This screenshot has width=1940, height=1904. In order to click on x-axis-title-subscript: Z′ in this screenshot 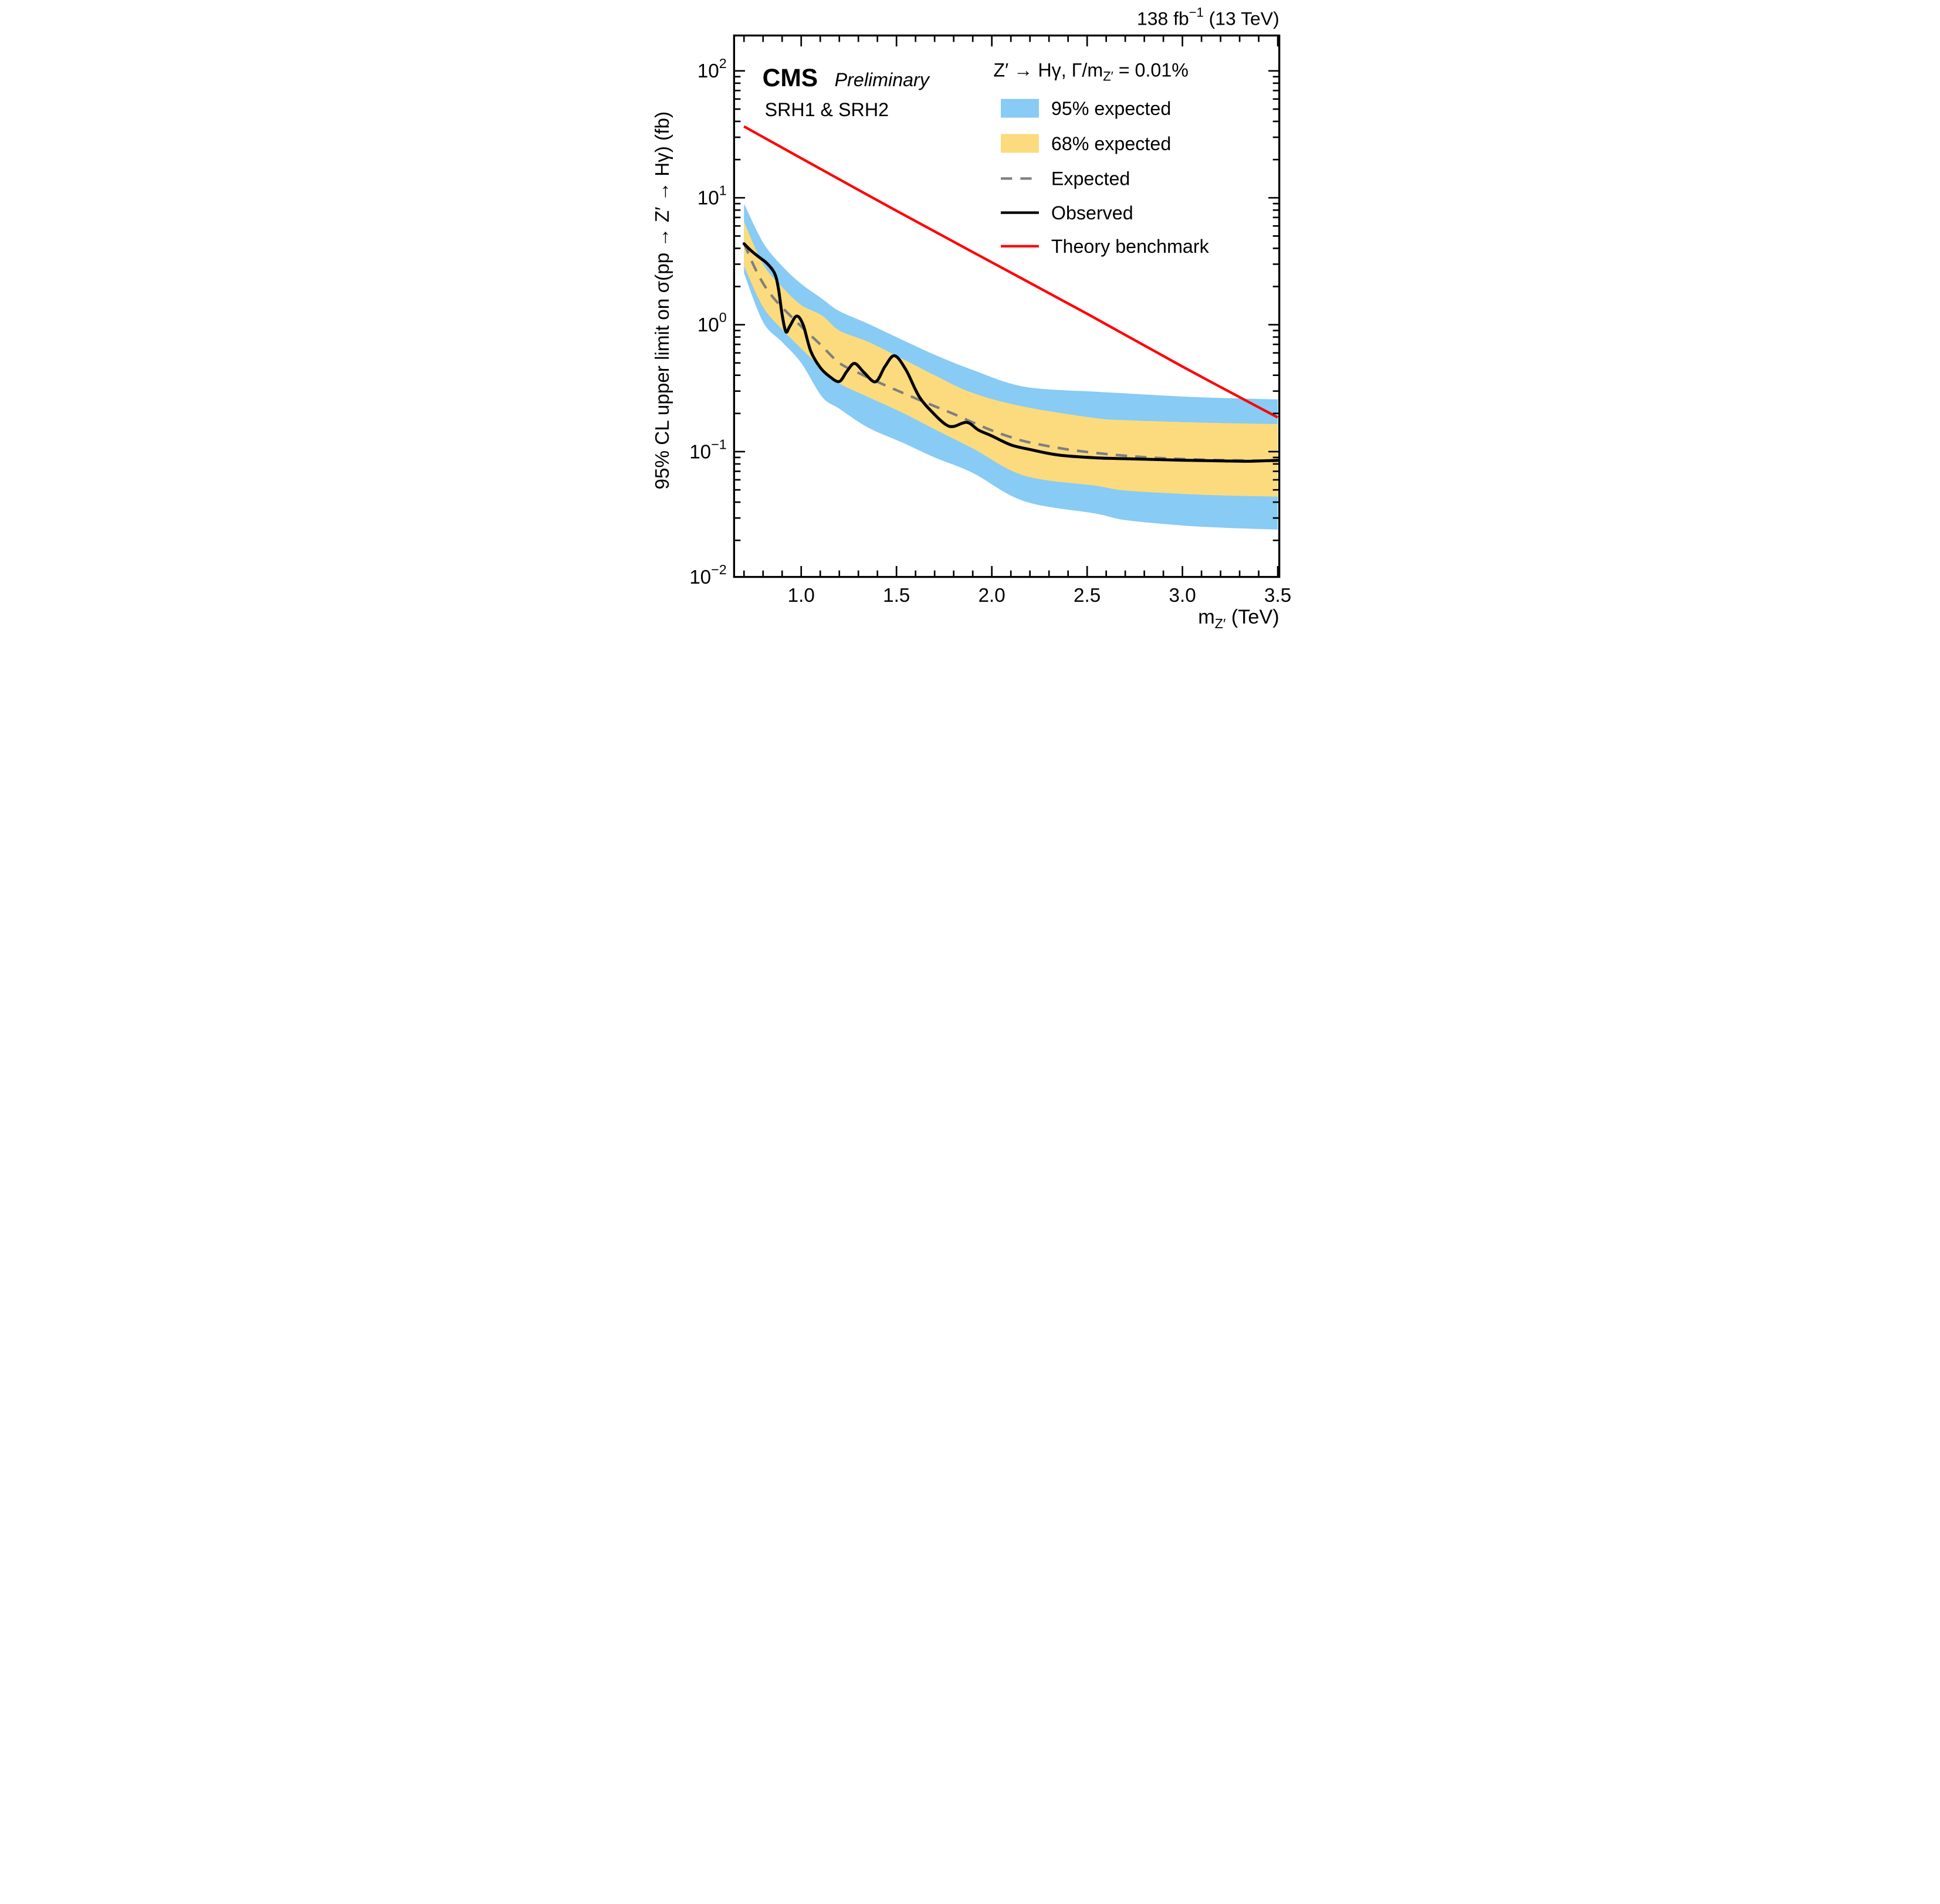, I will do `click(1219, 624)`.